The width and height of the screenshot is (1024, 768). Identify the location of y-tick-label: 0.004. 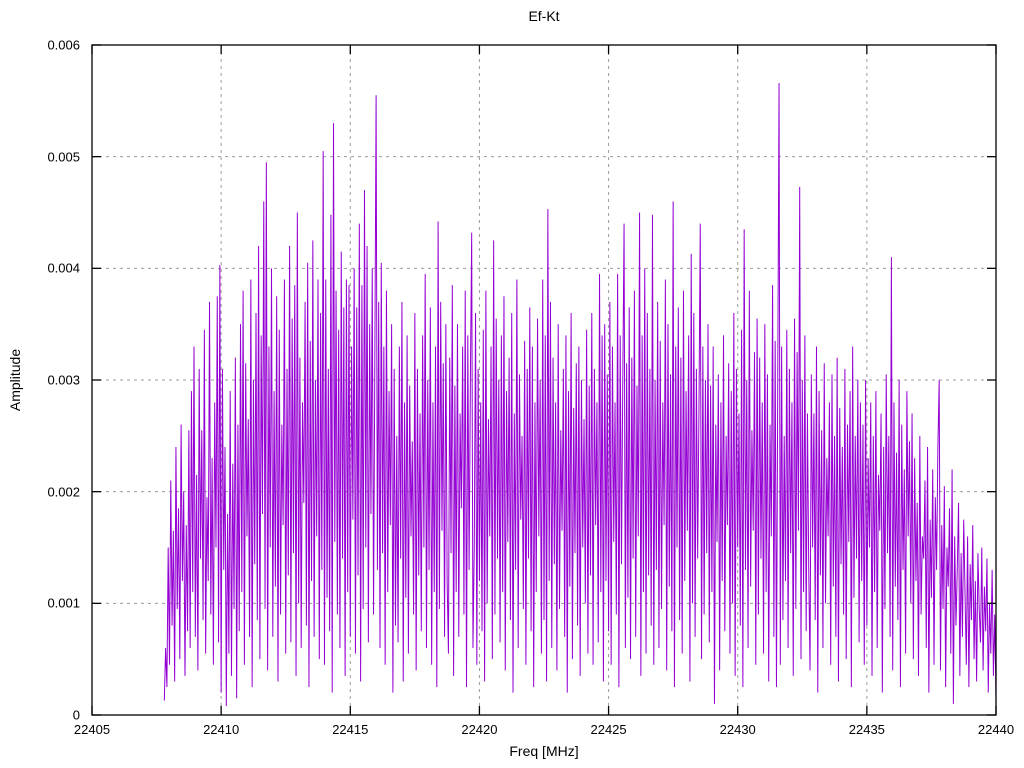
(63, 268).